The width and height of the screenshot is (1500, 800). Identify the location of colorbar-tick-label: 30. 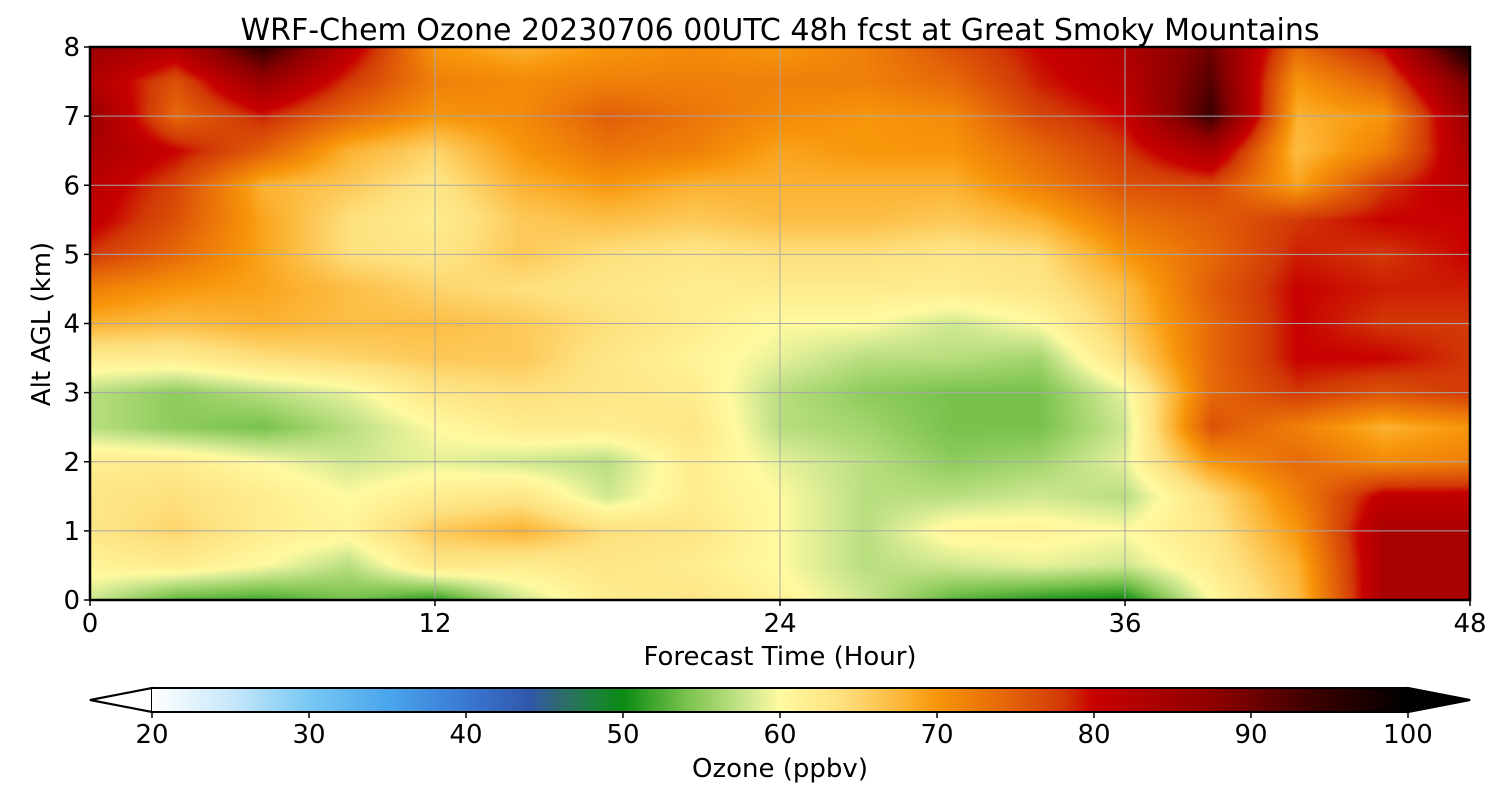
(308, 735).